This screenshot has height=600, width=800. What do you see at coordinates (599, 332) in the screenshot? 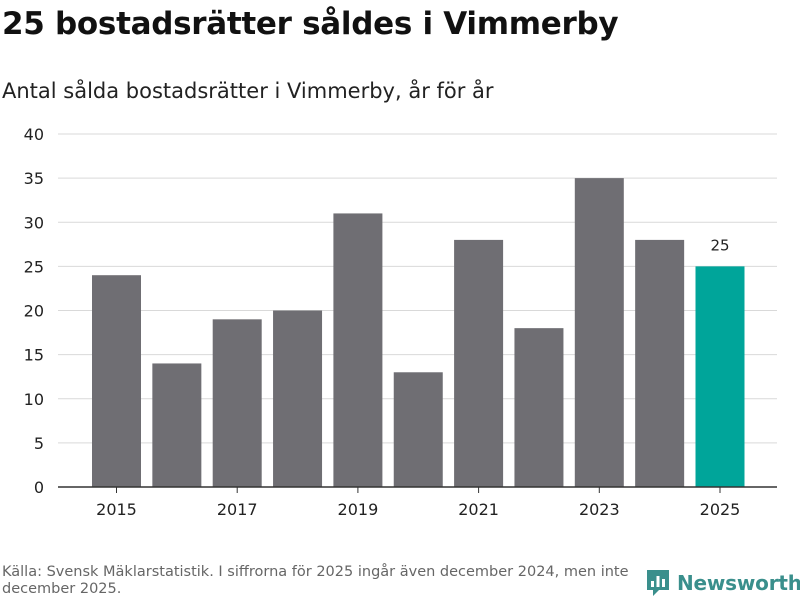
I see `bar-2023` at bounding box center [599, 332].